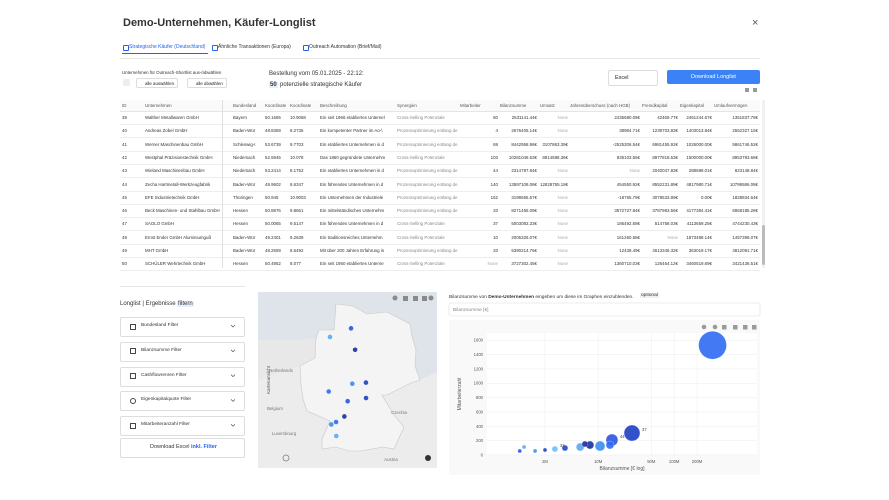  What do you see at coordinates (524, 144) in the screenshot?
I see `table-cell: 8442958.98€` at bounding box center [524, 144].